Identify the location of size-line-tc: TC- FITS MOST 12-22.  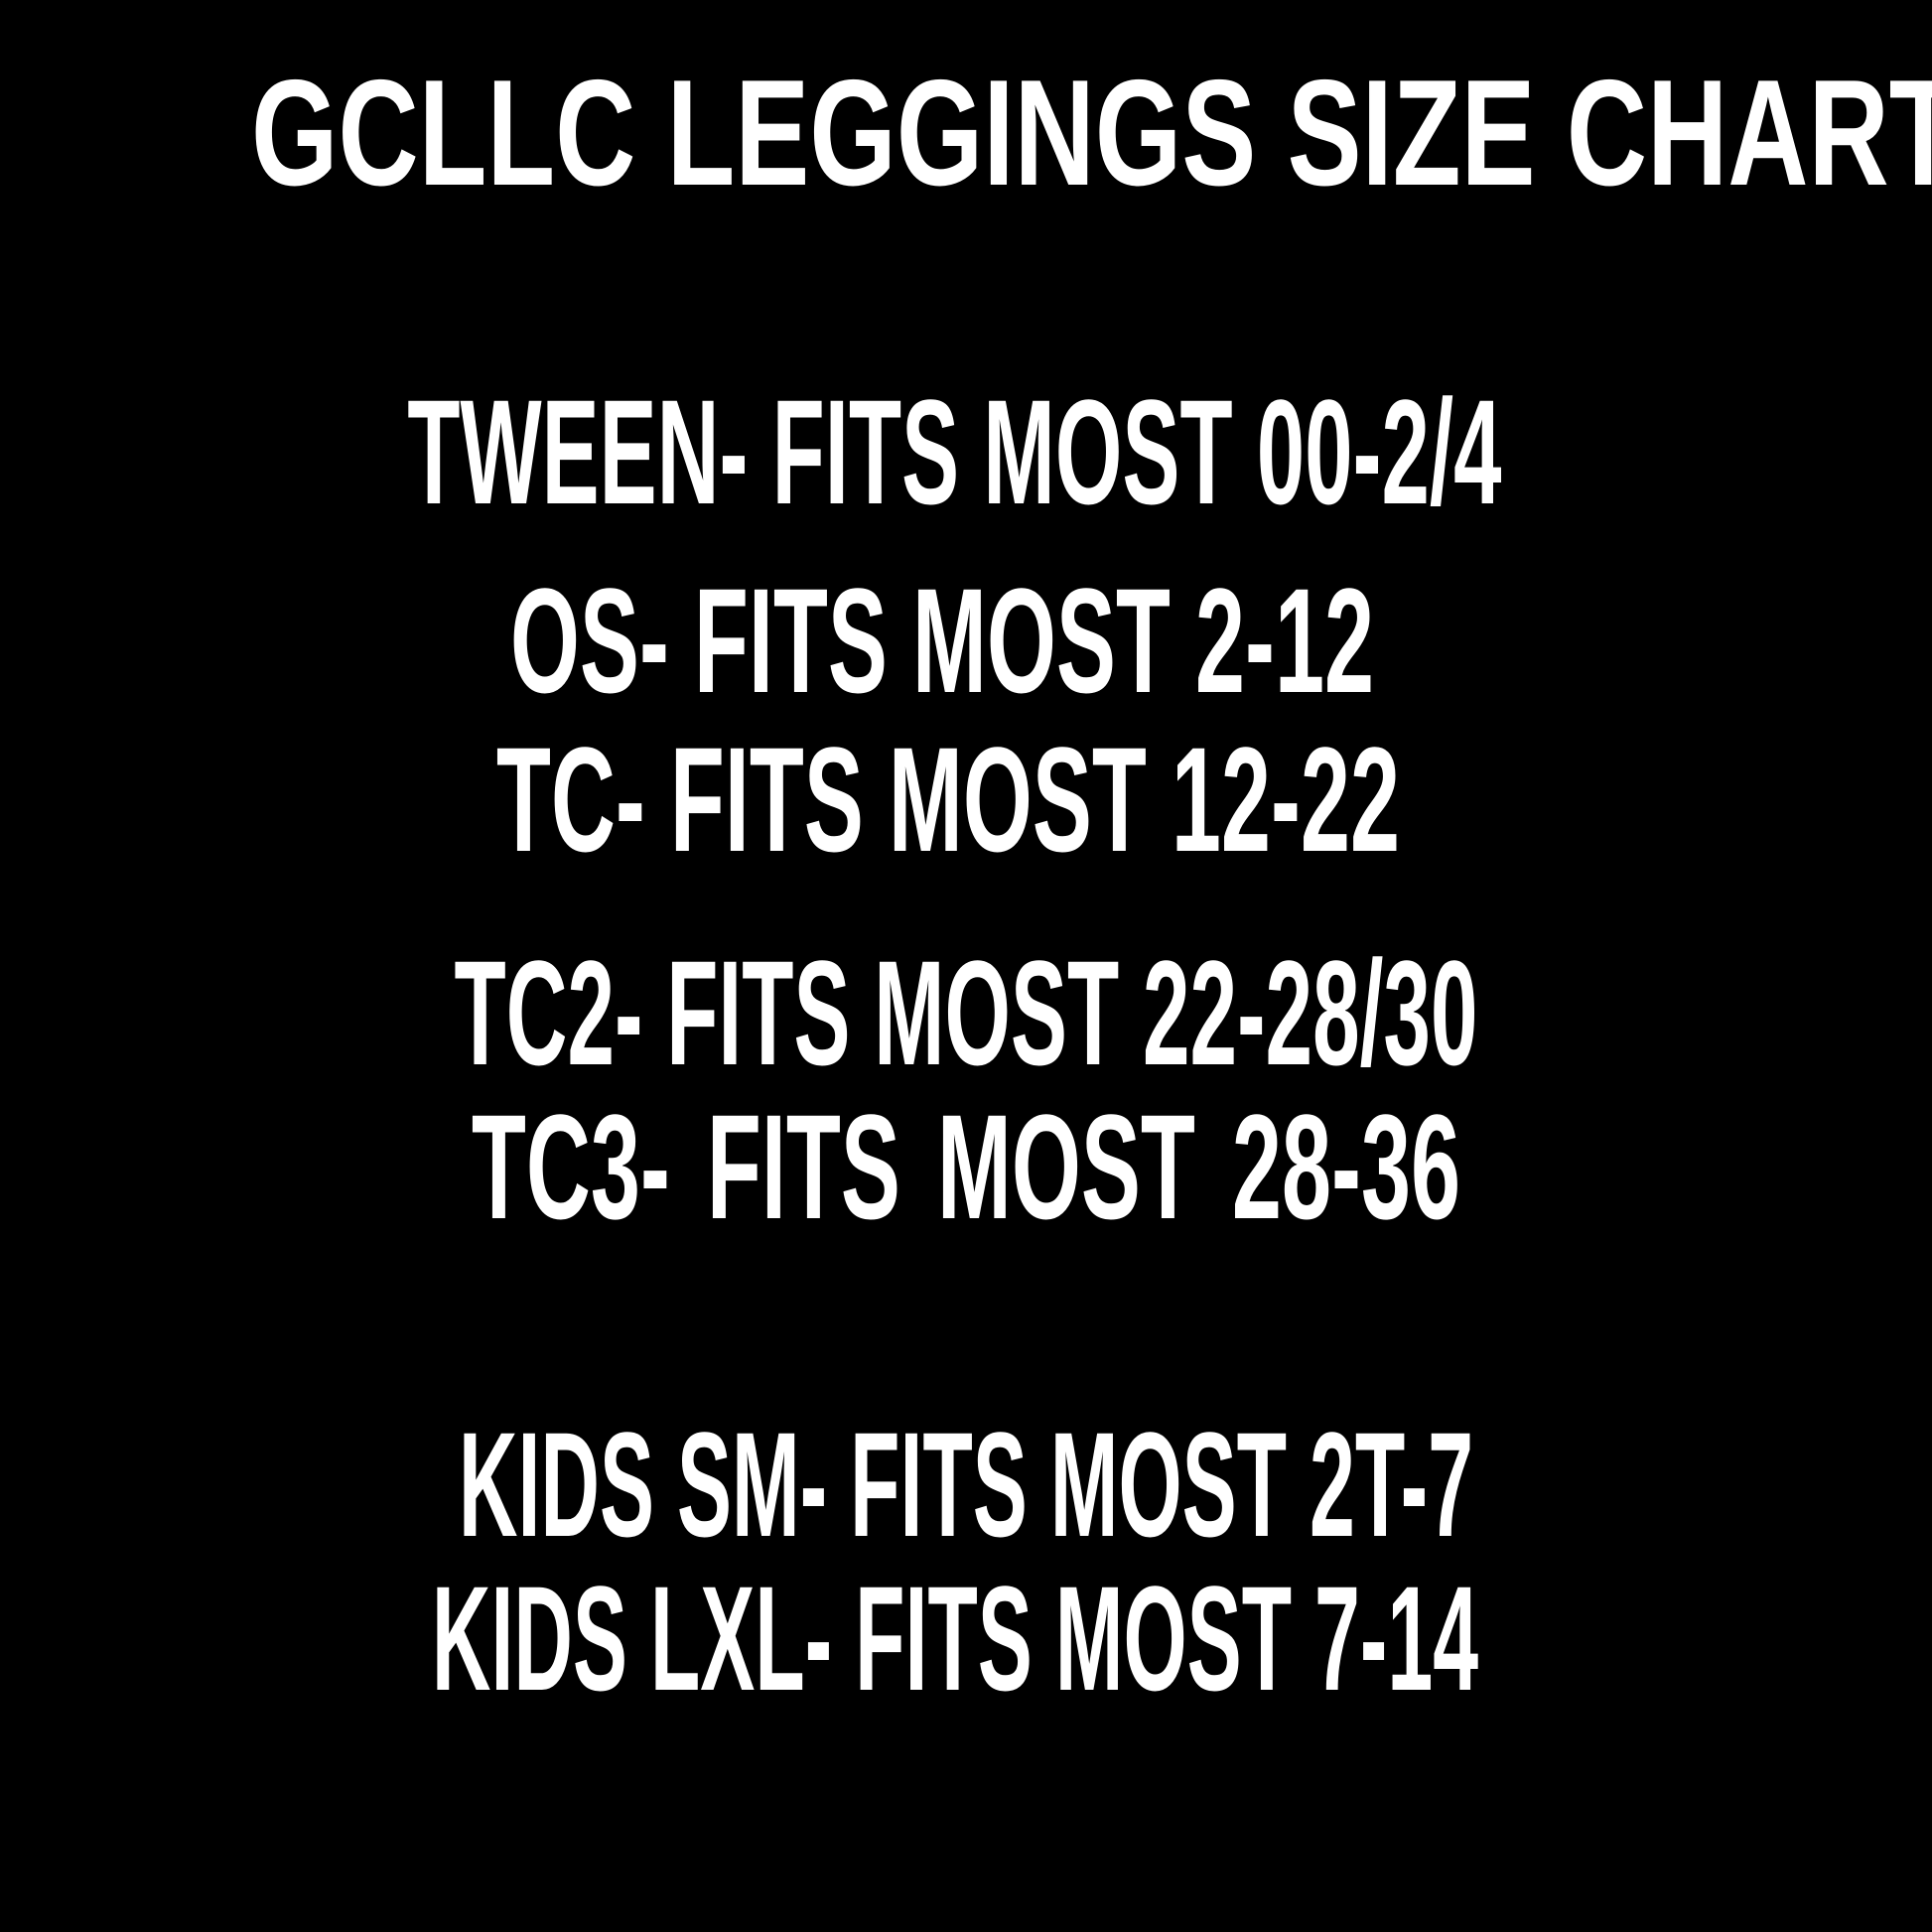
(948, 800).